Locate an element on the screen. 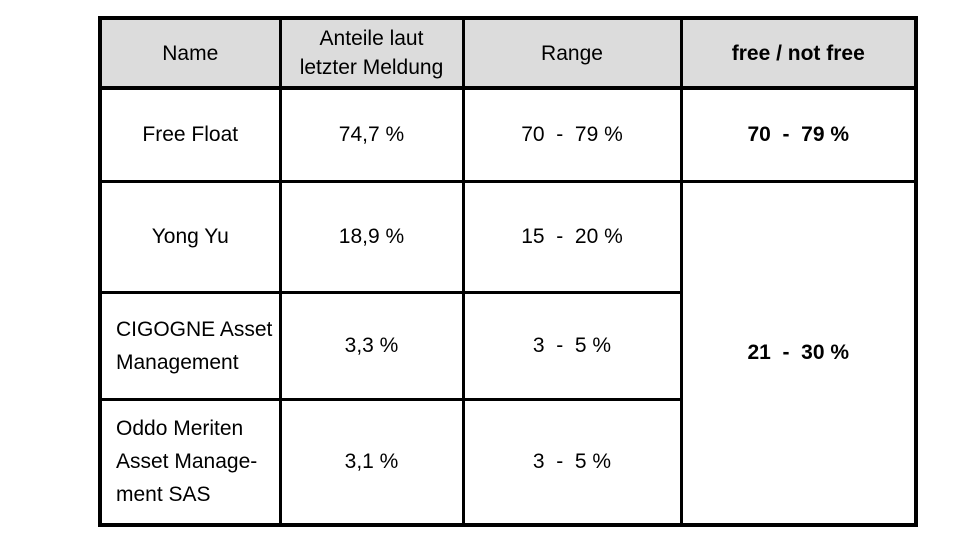 The width and height of the screenshot is (970, 538). range-cell: 15 - 20 % is located at coordinates (572, 236).